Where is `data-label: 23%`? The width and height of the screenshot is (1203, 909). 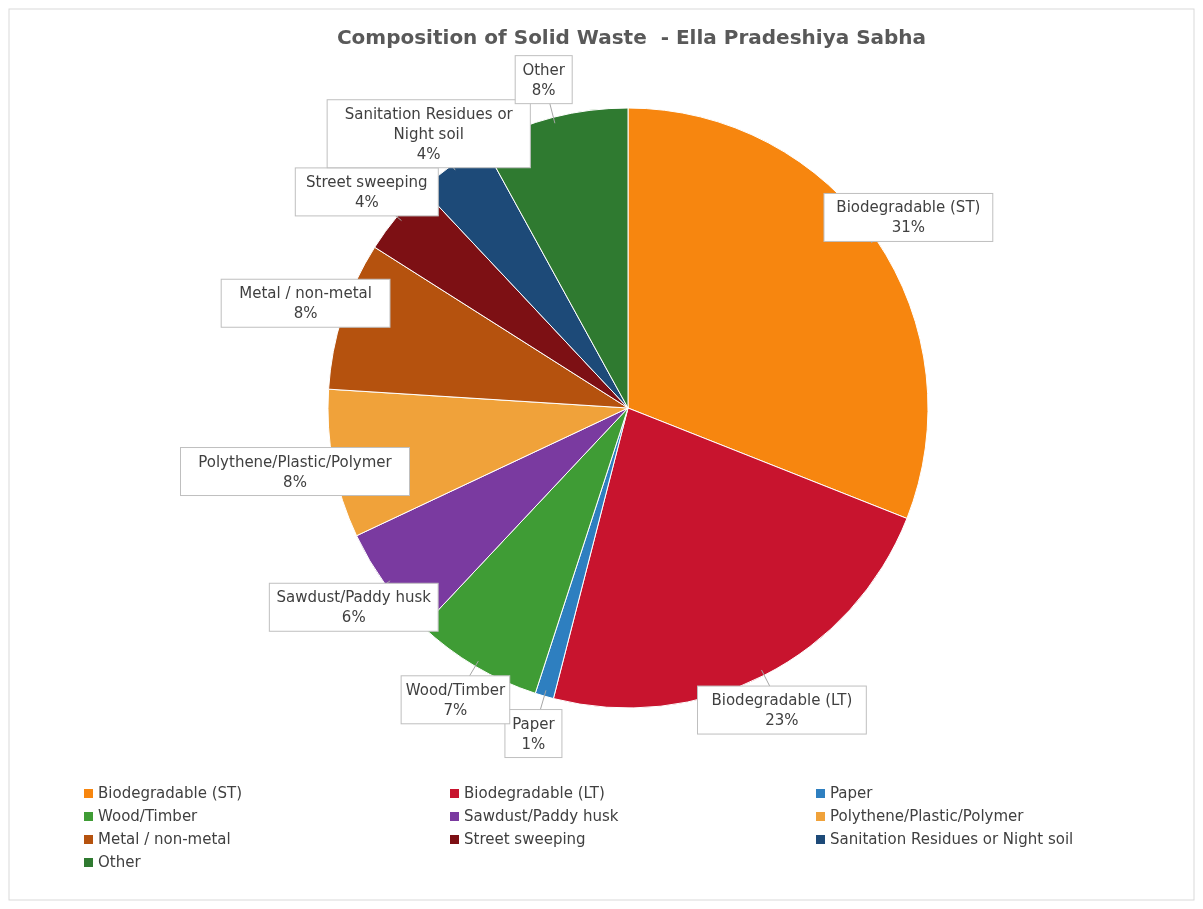
data-label: 23% is located at coordinates (782, 720).